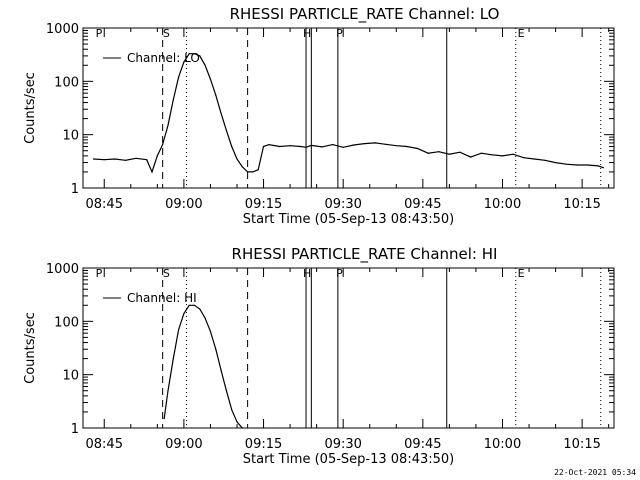  I want to click on x-tick-label: 09:45, so click(422, 204).